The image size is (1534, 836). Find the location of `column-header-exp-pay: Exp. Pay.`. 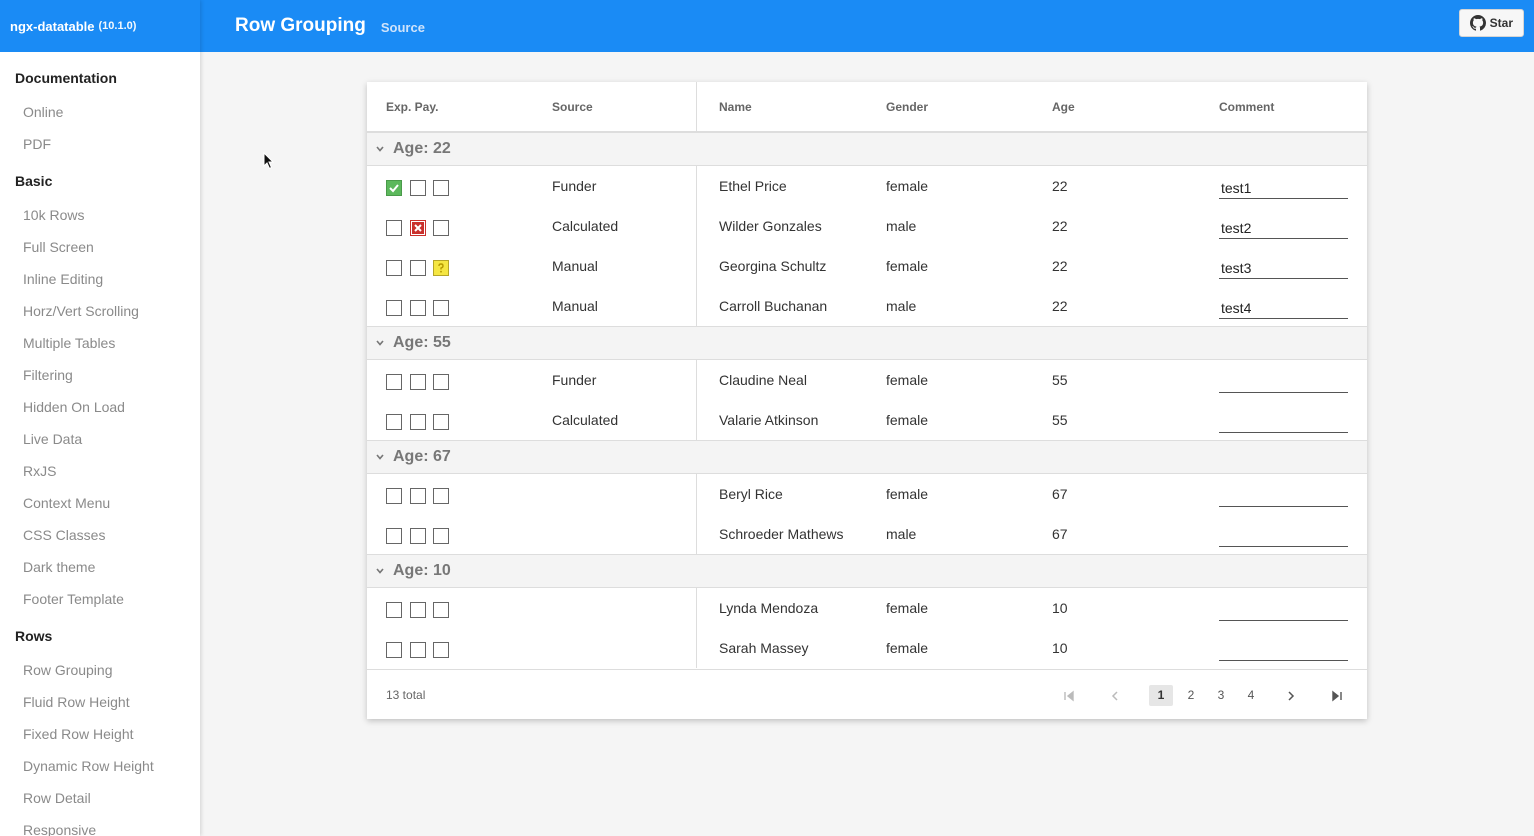

column-header-exp-pay: Exp. Pay. is located at coordinates (412, 107).